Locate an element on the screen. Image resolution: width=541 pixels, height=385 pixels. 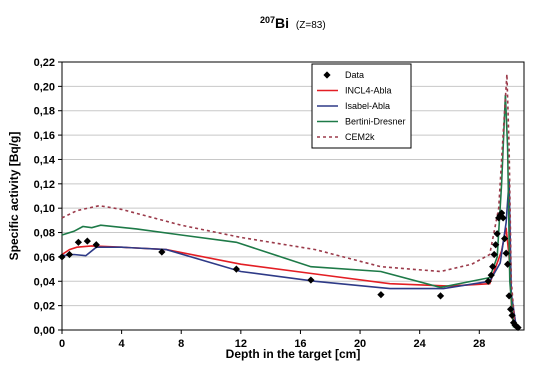
y-tick-label: 0,10 is located at coordinates (44, 209).